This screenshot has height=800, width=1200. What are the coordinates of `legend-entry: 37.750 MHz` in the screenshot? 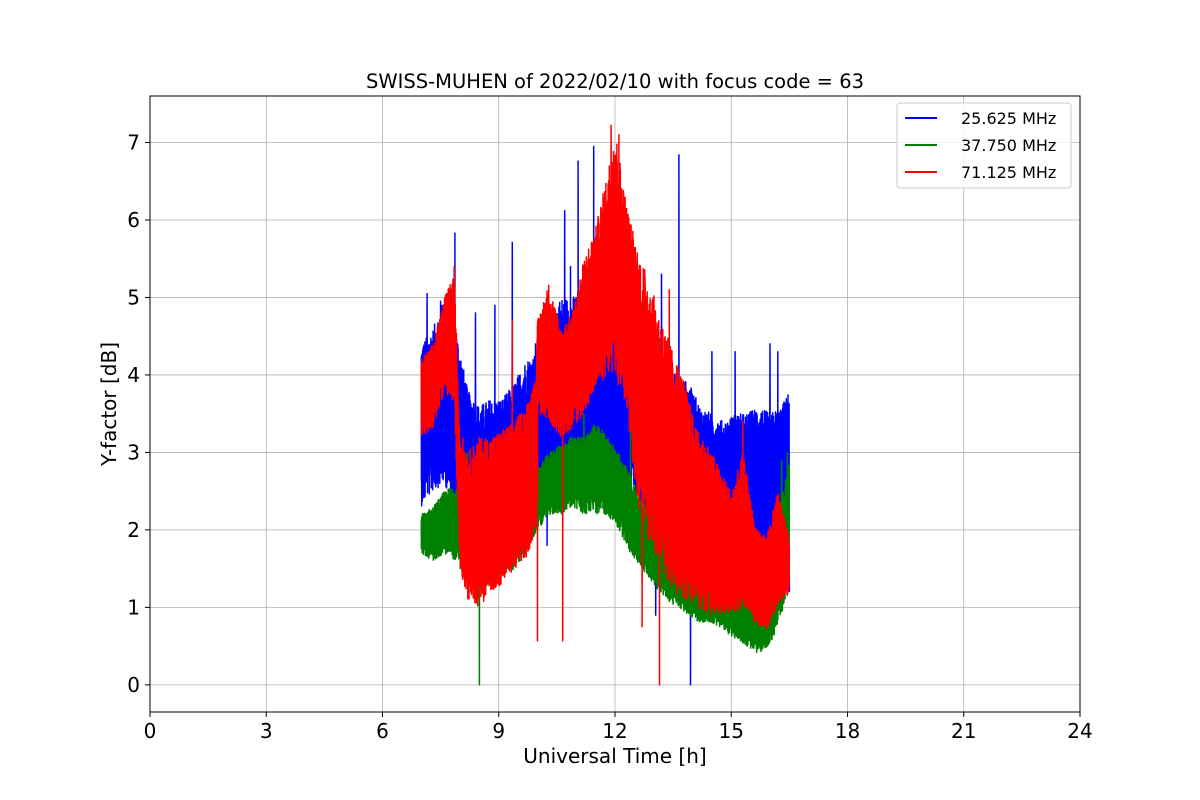 It's located at (980, 145).